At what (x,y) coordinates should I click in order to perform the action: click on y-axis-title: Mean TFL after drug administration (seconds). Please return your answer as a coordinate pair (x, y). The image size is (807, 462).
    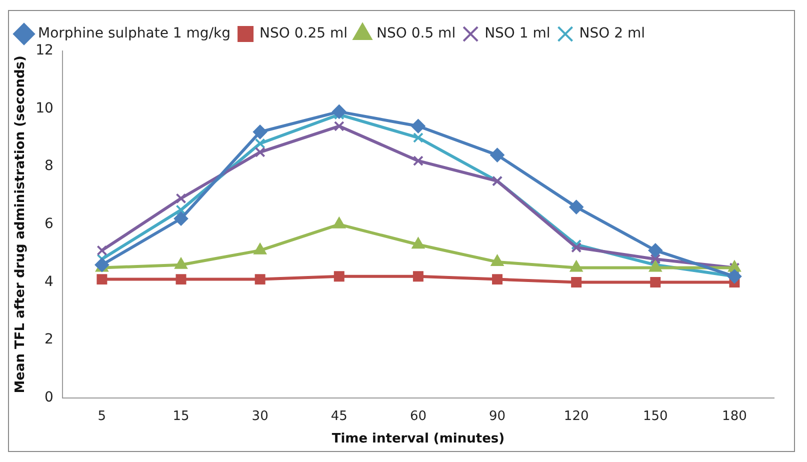
    Looking at the image, I should click on (20, 225).